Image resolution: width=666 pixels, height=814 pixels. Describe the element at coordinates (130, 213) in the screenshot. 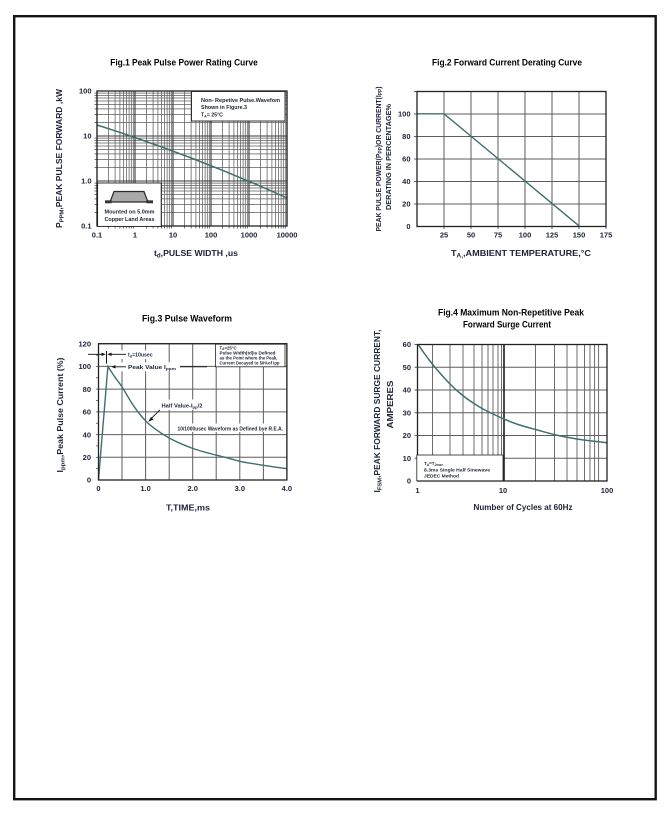

I see `svg-text: Mounted on 5.0mm` at that location.